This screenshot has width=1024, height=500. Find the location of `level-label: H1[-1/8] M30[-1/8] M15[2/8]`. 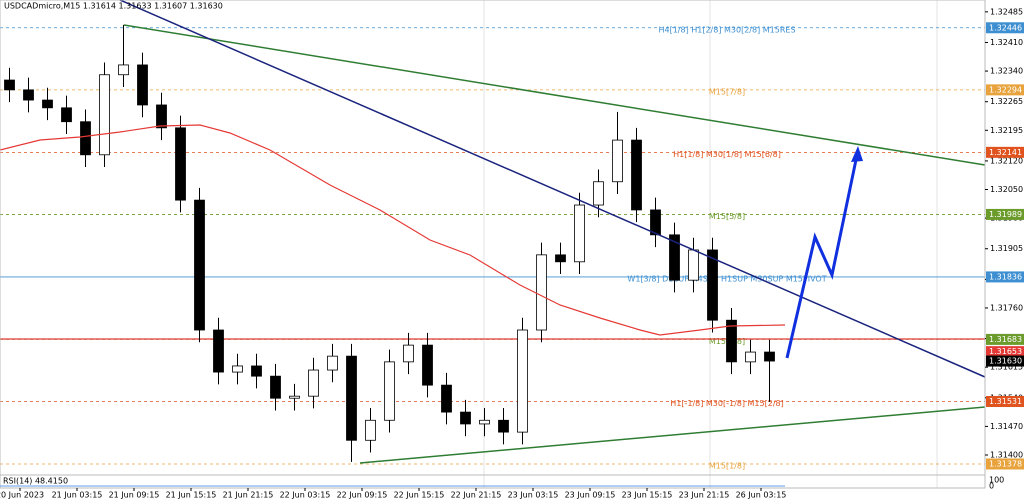

level-label: H1[-1/8] M30[-1/8] M15[2/8] is located at coordinates (726, 403).